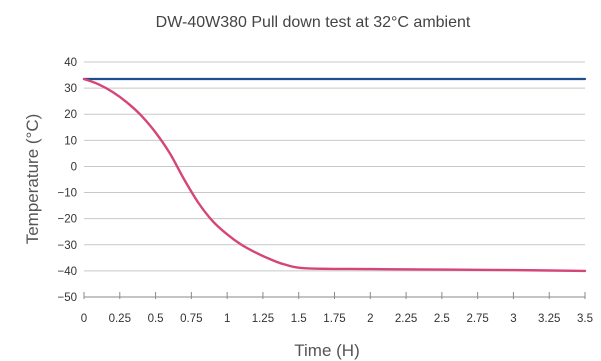  What do you see at coordinates (549, 319) in the screenshot?
I see `x-tick-label: 3.25` at bounding box center [549, 319].